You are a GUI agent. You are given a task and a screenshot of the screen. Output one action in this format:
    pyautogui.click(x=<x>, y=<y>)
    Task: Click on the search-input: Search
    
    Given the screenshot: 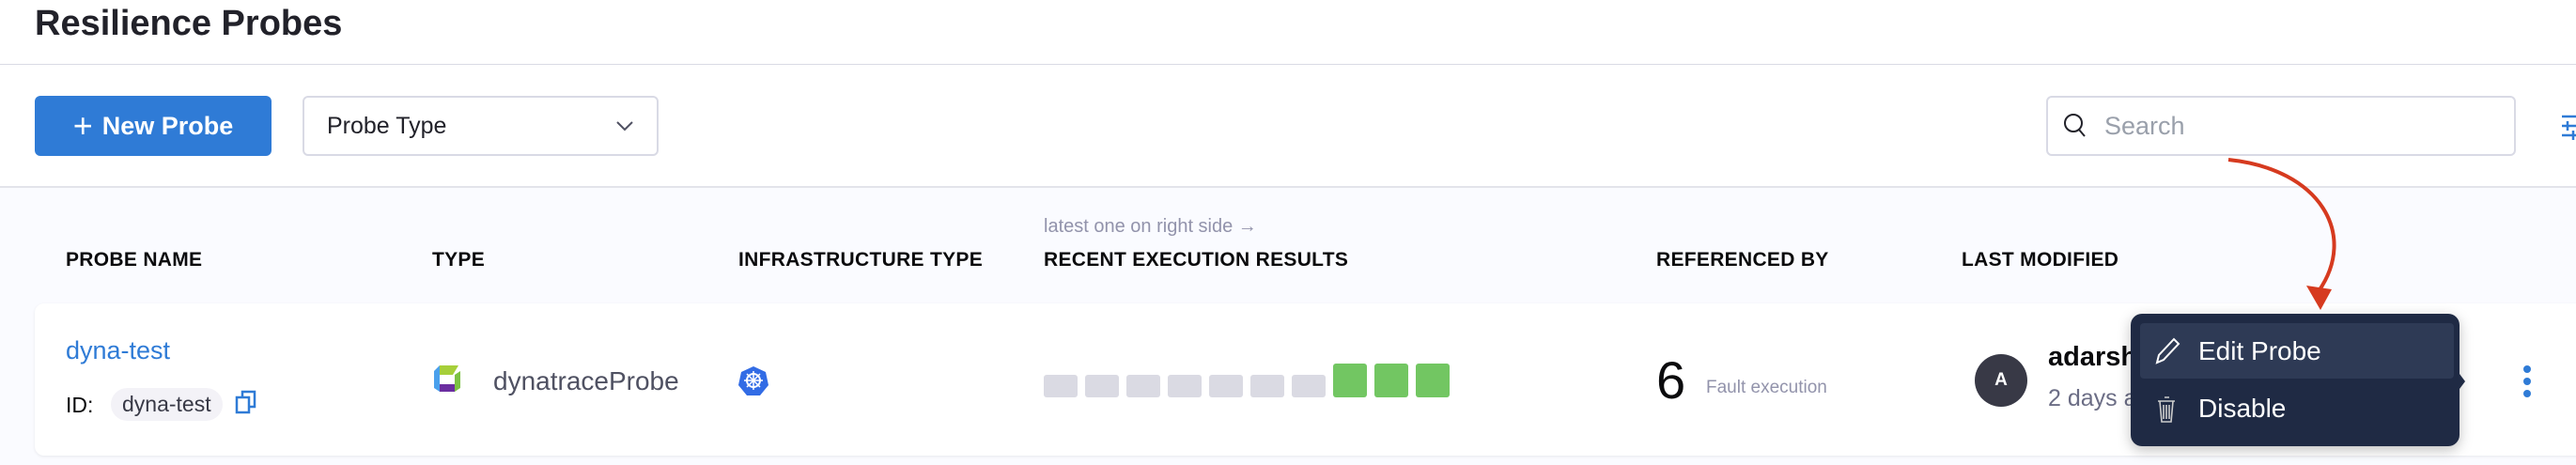 What is the action you would take?
    pyautogui.click(x=2281, y=126)
    